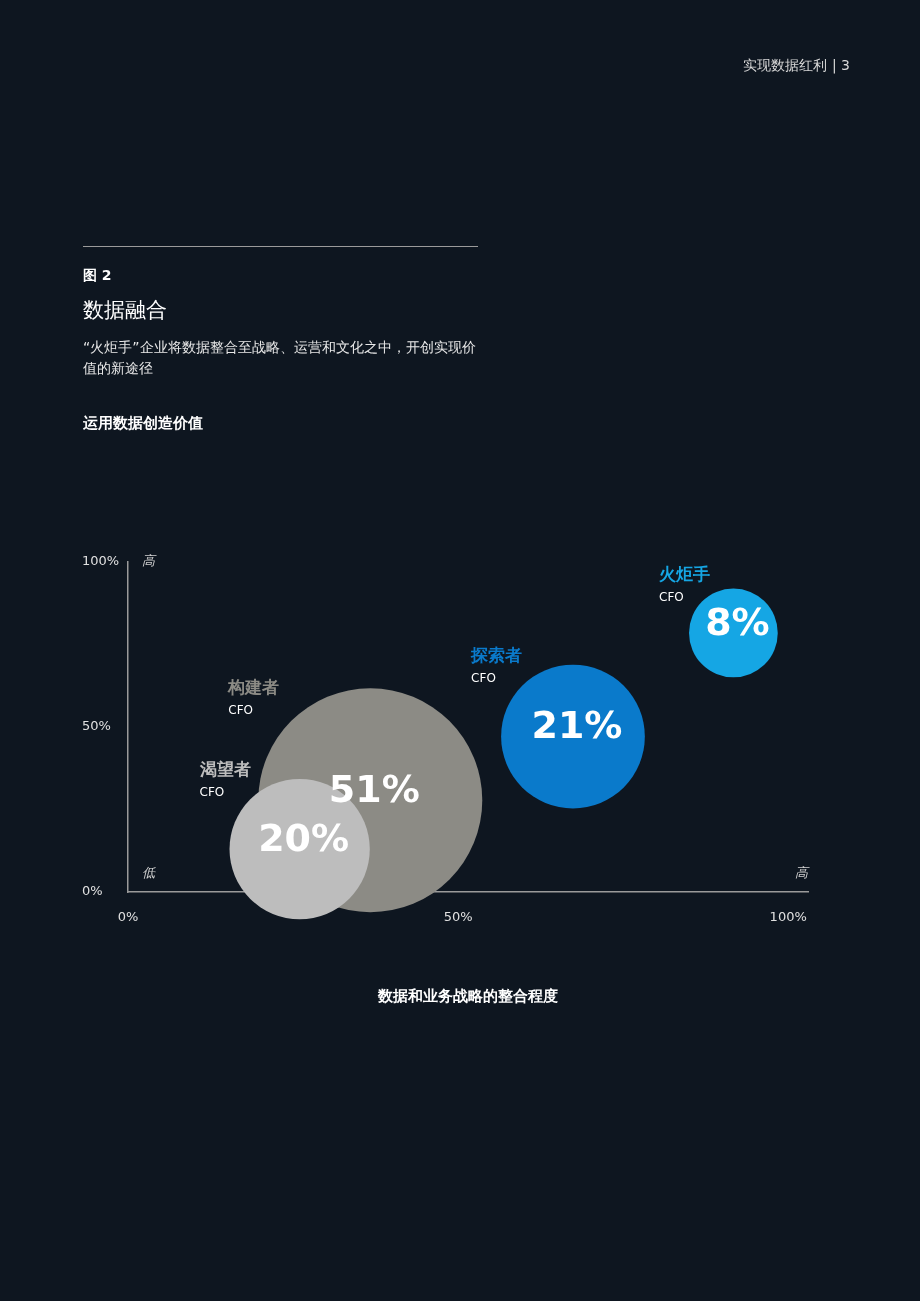 The height and width of the screenshot is (1301, 920). Describe the element at coordinates (788, 917) in the screenshot. I see `x-tick-label: 100%` at that location.